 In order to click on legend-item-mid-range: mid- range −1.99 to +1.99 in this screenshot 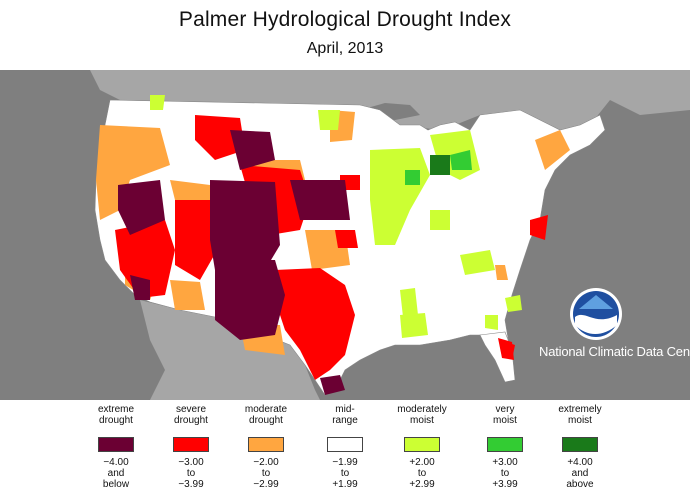, I will do `click(345, 447)`.